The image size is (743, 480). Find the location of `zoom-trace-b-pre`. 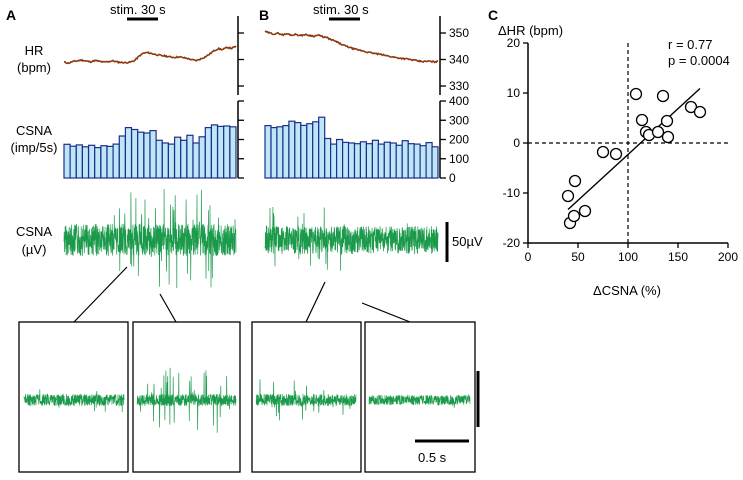

zoom-trace-b-pre is located at coordinates (306, 400).